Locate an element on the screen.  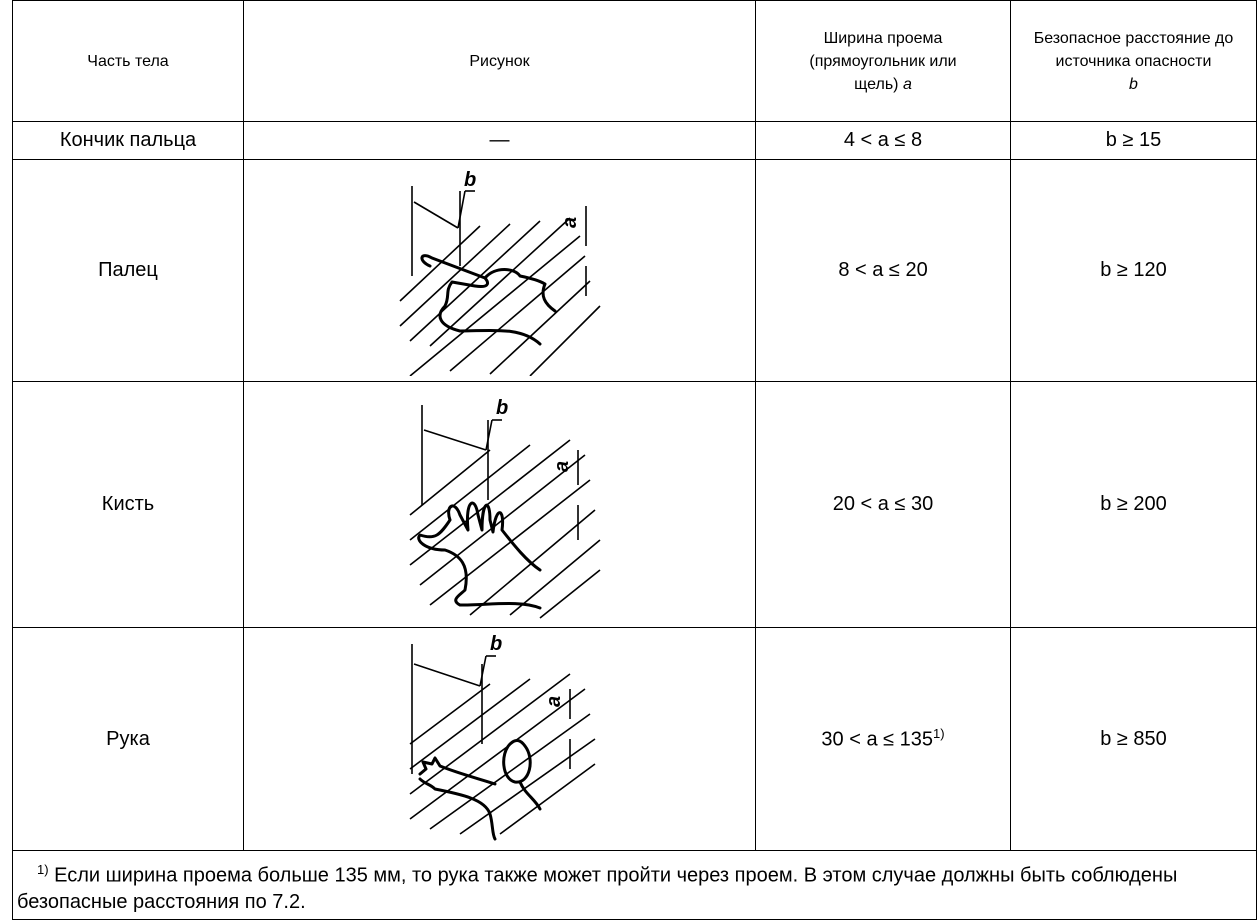
figure-cell: — is located at coordinates (499, 140).